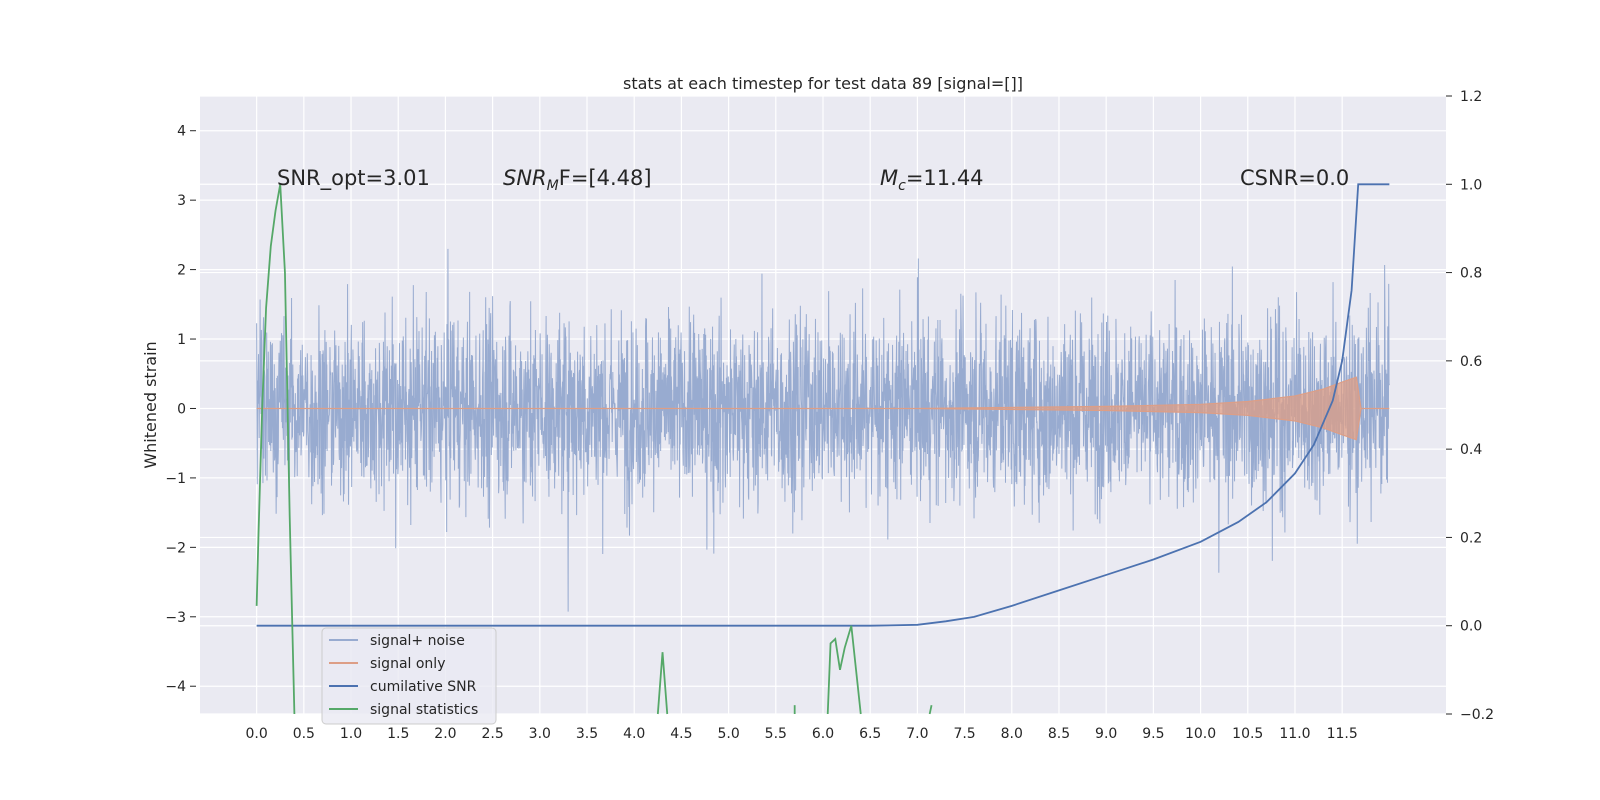 Image resolution: width=1600 pixels, height=800 pixels. Describe the element at coordinates (902, 186) in the screenshot. I see `annotation-mc-sub: c` at that location.